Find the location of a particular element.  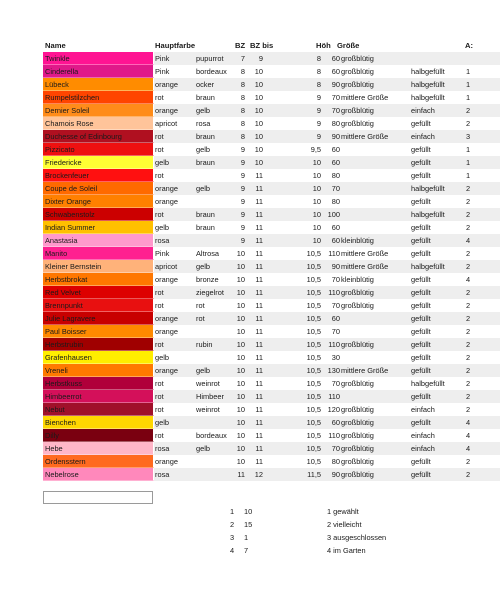

cell-hoehe: 8 is located at coordinates (318, 58).